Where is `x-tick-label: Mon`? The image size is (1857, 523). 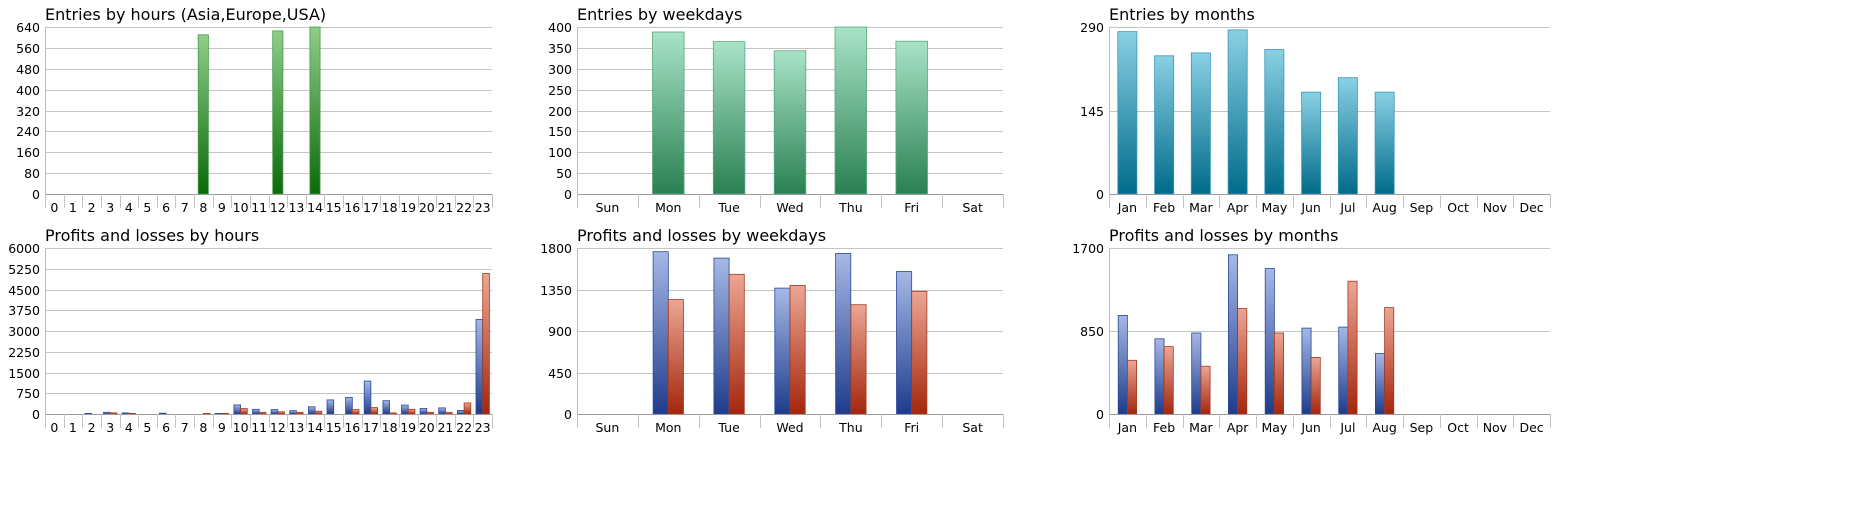
x-tick-label: Mon is located at coordinates (668, 427).